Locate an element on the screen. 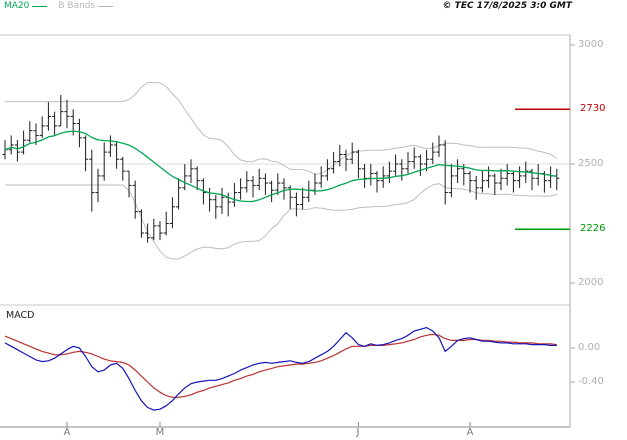 The image size is (627, 440). bbands-line-swatch-icon is located at coordinates (106, 6).